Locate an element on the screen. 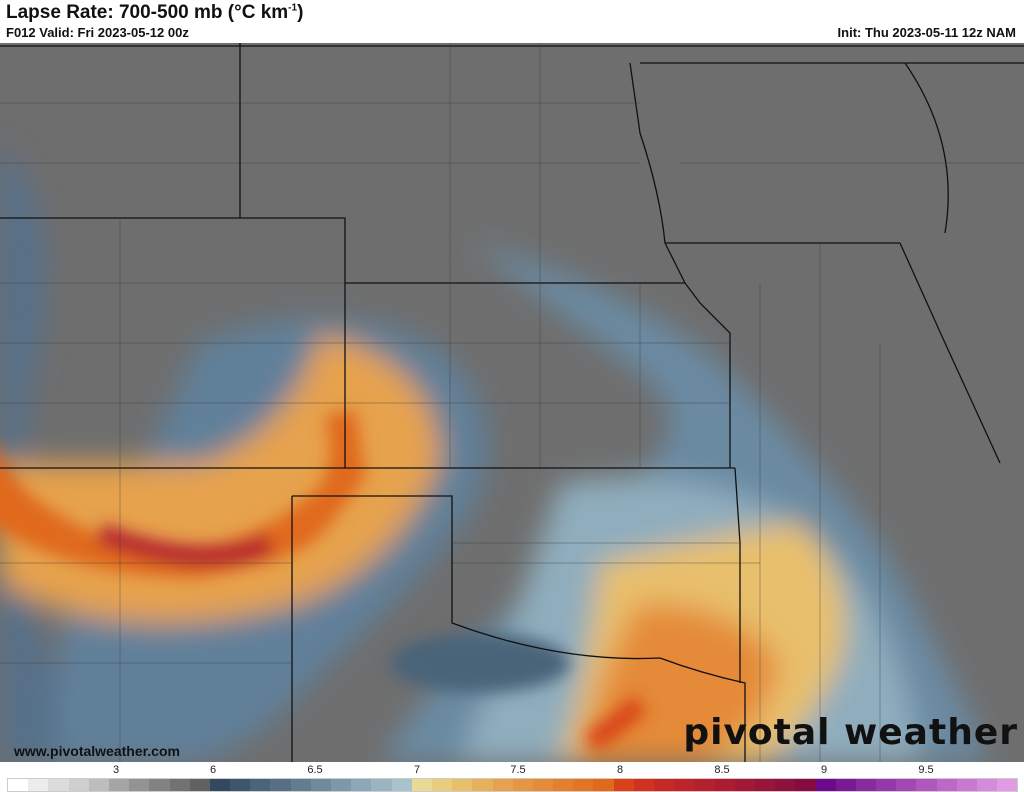  colorbar-tick: 7 is located at coordinates (417, 770).